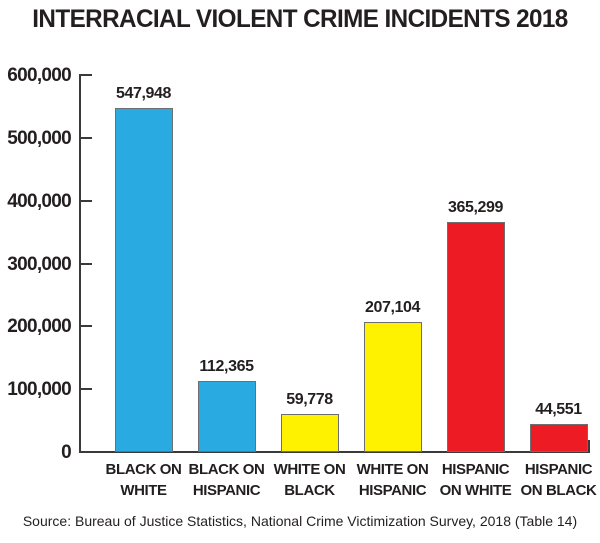 This screenshot has width=600, height=543. I want to click on bar-value-label: 44,551, so click(558, 409).